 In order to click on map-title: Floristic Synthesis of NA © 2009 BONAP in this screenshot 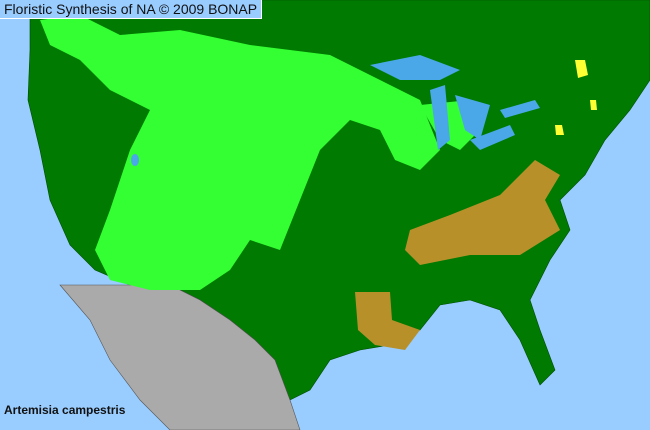, I will do `click(131, 9)`.